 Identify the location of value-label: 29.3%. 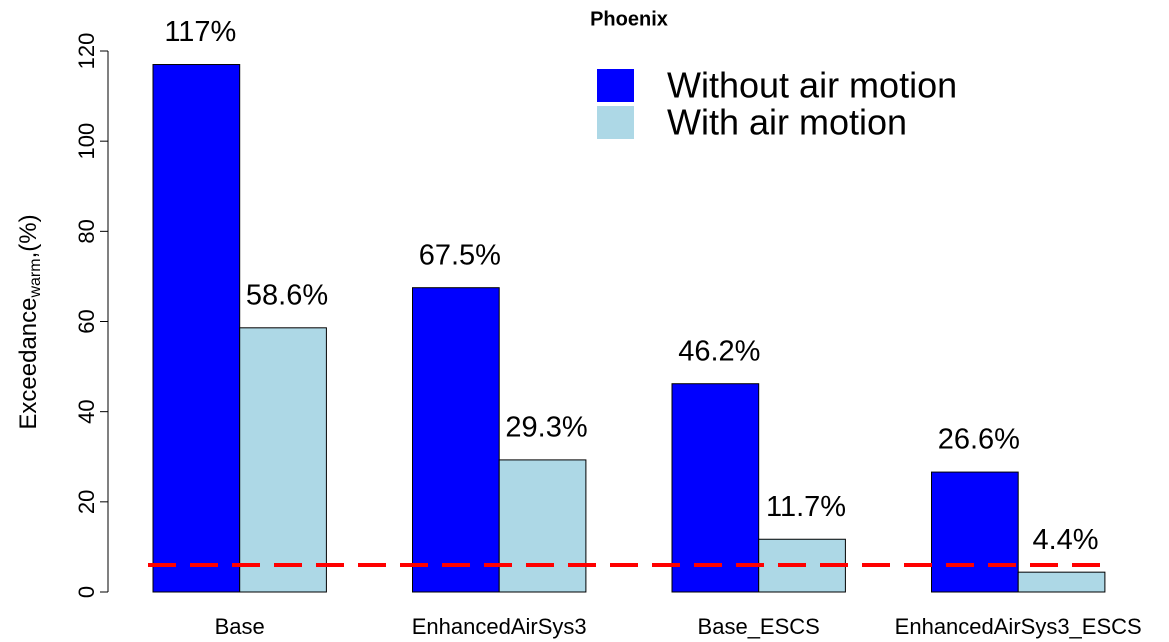
(546, 428).